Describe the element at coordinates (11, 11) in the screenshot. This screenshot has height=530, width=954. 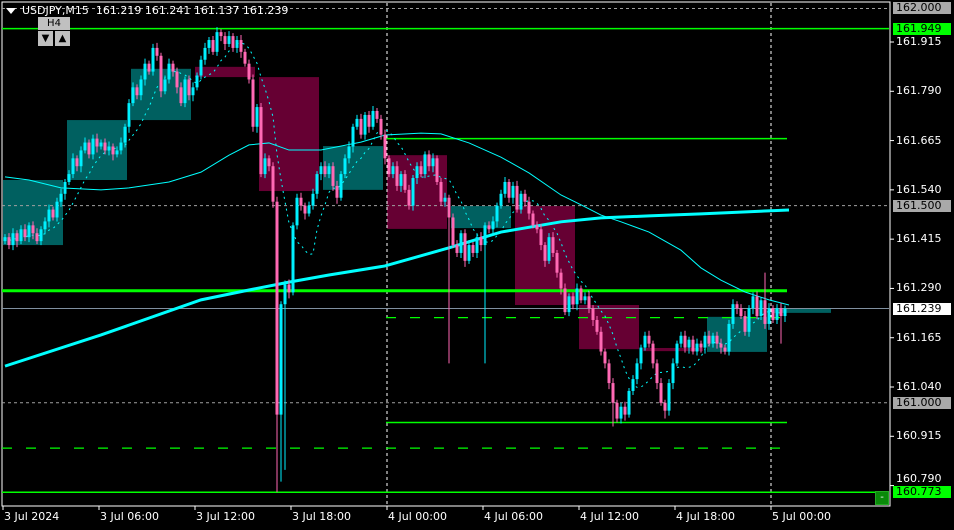
I see `collapse-triangle-icon` at that location.